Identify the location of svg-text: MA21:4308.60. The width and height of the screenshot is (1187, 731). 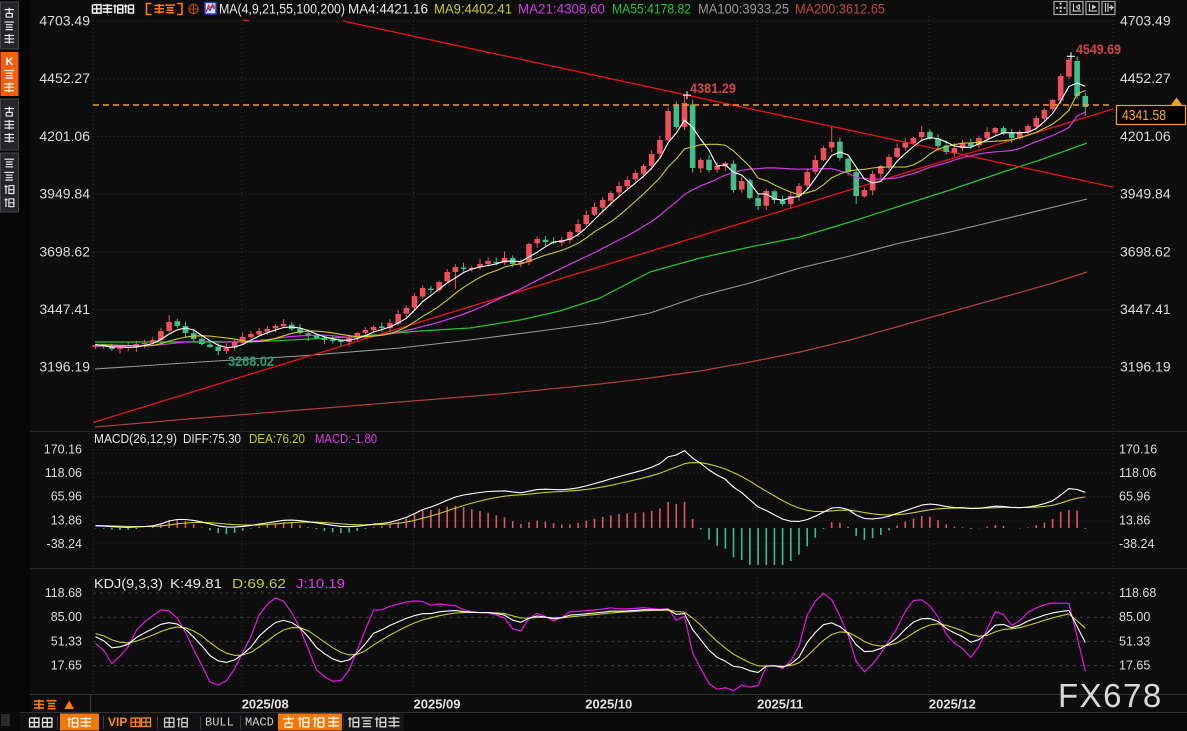
(561, 9).